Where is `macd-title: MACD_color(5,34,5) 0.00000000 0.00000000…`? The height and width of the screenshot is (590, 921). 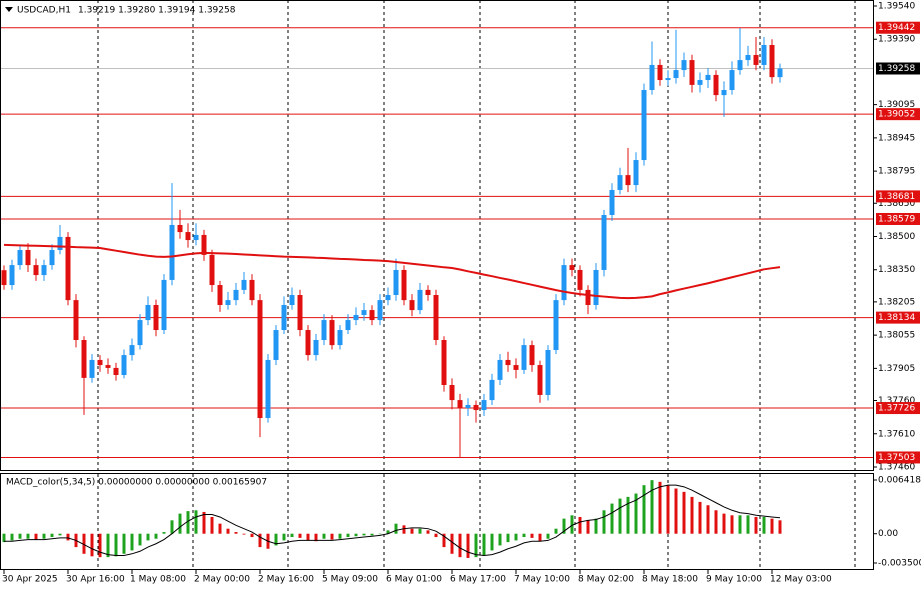 macd-title: MACD_color(5,34,5) 0.00000000 0.00000000… is located at coordinates (136, 483).